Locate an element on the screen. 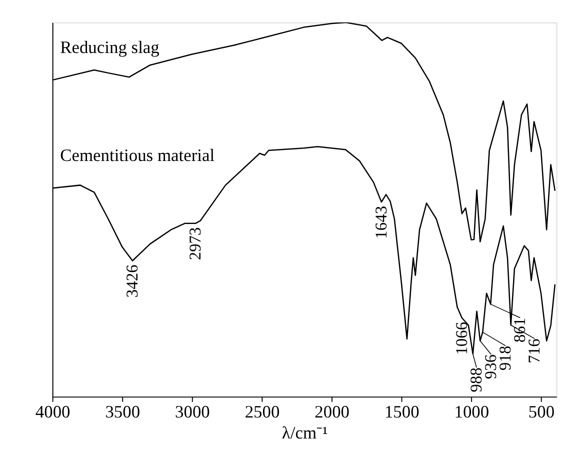  annotation: 3426 is located at coordinates (132, 281).